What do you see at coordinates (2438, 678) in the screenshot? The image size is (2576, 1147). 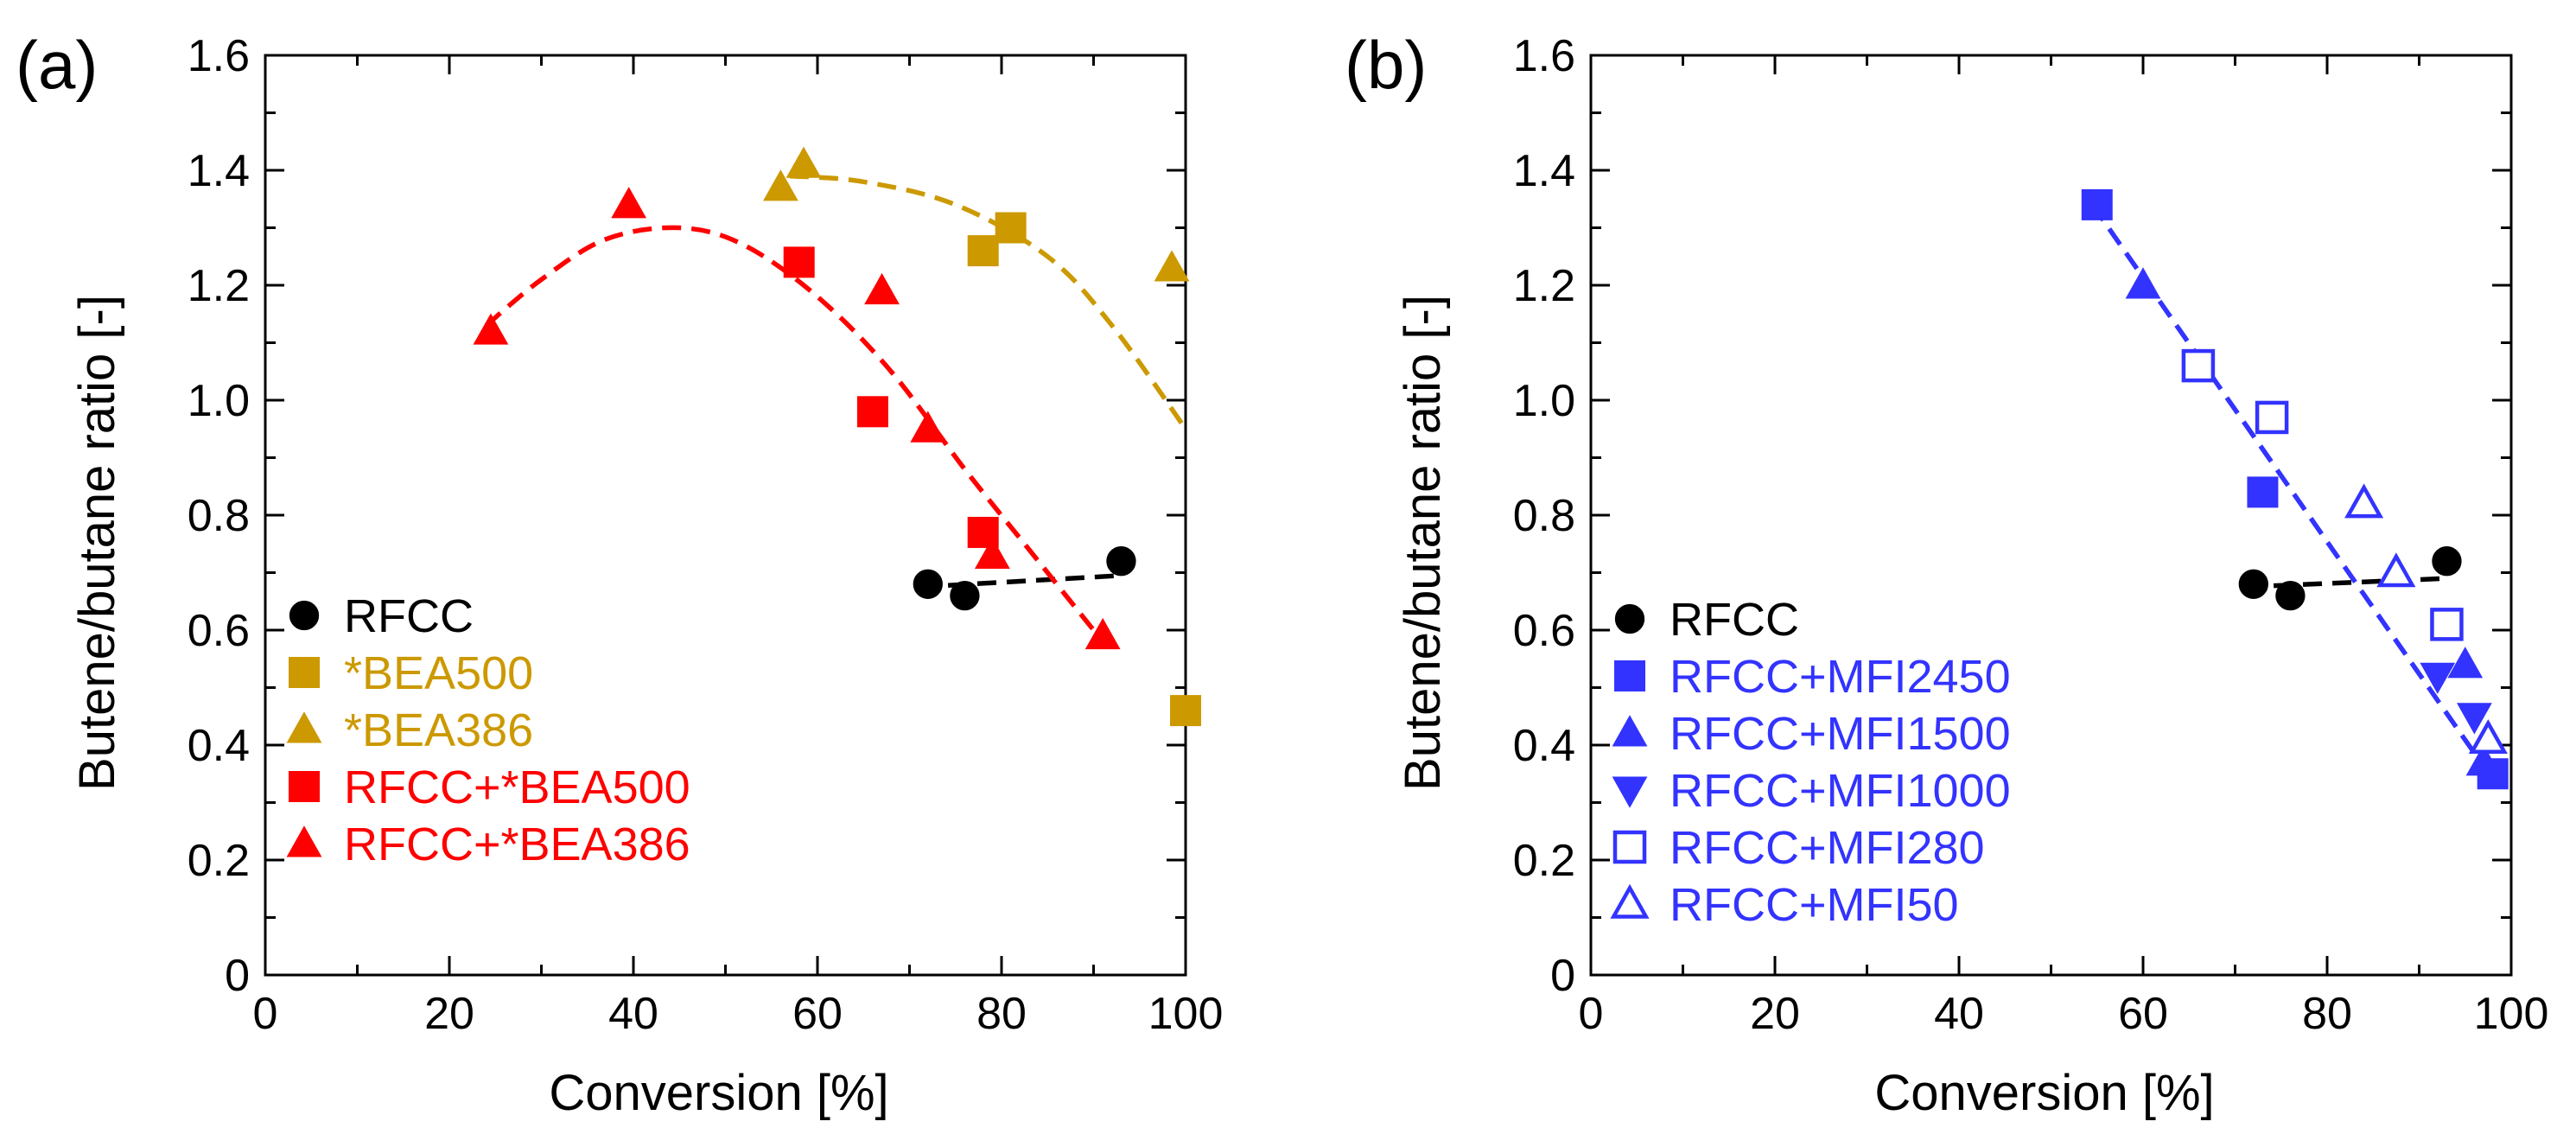 I see `data-point-rfcc-mfi1000` at bounding box center [2438, 678].